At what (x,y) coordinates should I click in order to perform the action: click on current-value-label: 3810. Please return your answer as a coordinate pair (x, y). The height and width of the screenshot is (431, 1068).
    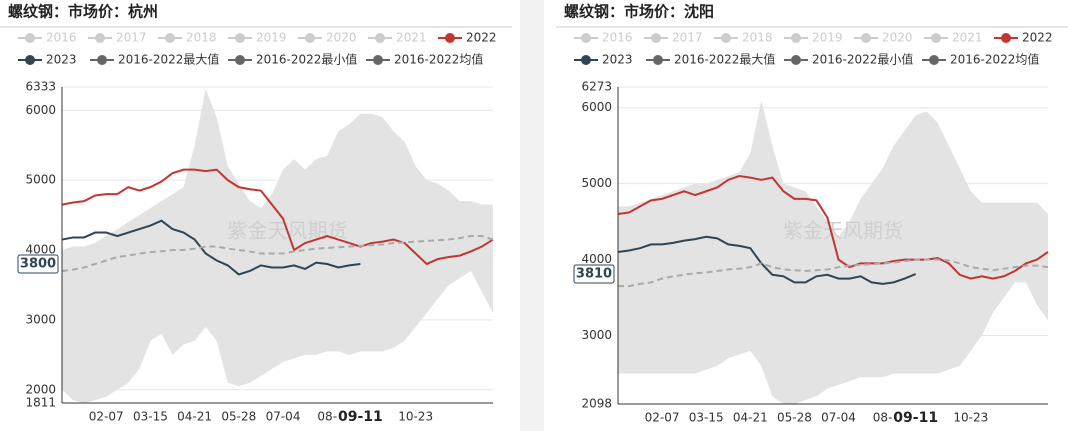
    Looking at the image, I should click on (594, 274).